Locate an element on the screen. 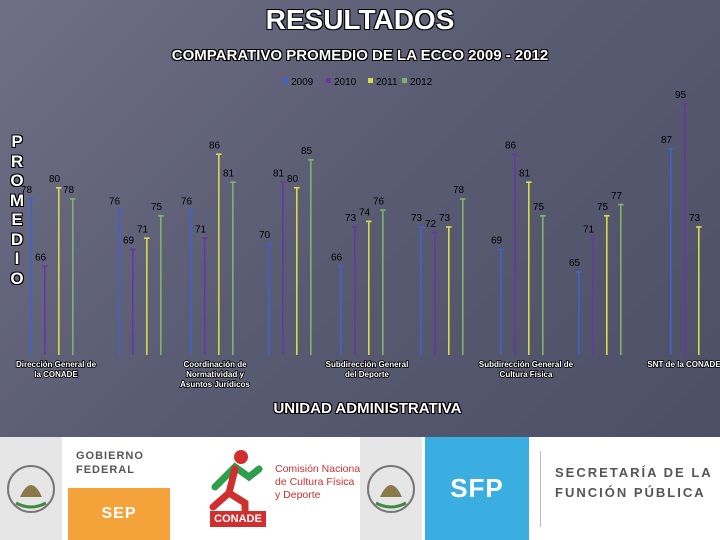 The image size is (720, 540). data-label: 85 is located at coordinates (307, 151).